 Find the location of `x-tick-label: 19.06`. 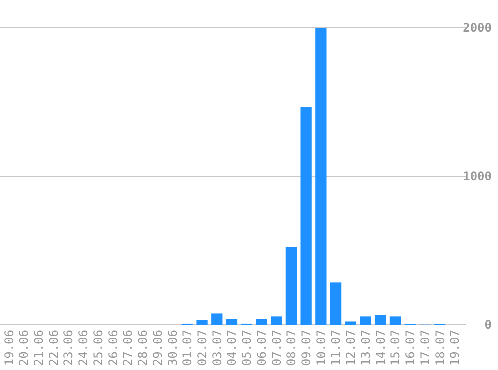

x-tick-label: 19.06 is located at coordinates (9, 348).